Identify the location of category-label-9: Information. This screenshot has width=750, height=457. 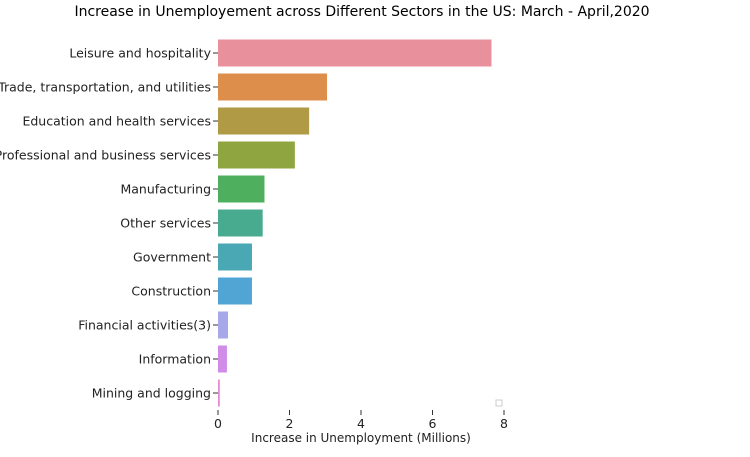
(175, 359).